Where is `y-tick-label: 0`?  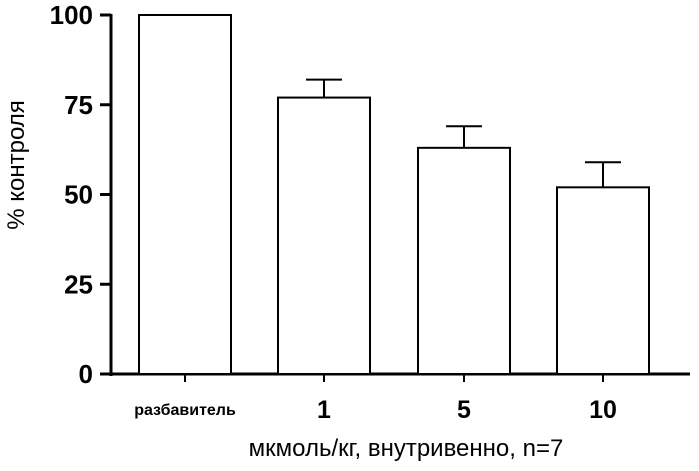 y-tick-label: 0 is located at coordinates (86, 374).